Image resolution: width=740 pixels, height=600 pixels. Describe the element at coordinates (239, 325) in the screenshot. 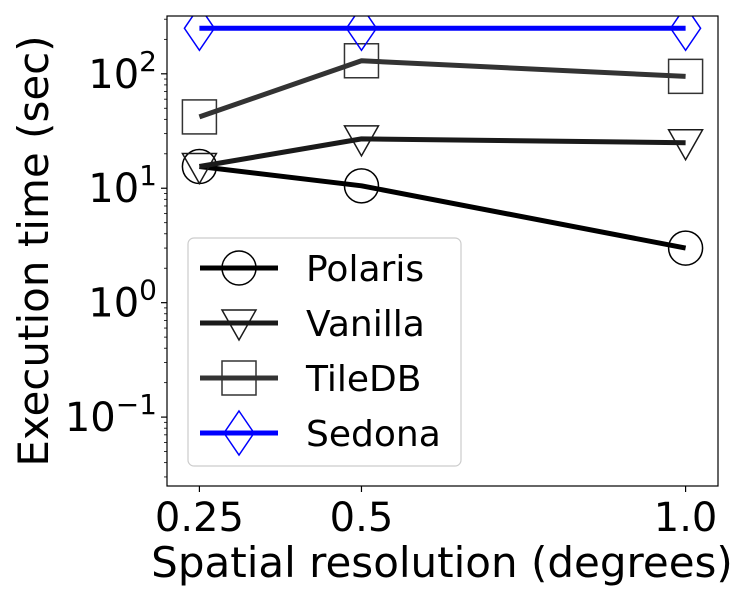

I see `legend-marker-vanilla` at that location.